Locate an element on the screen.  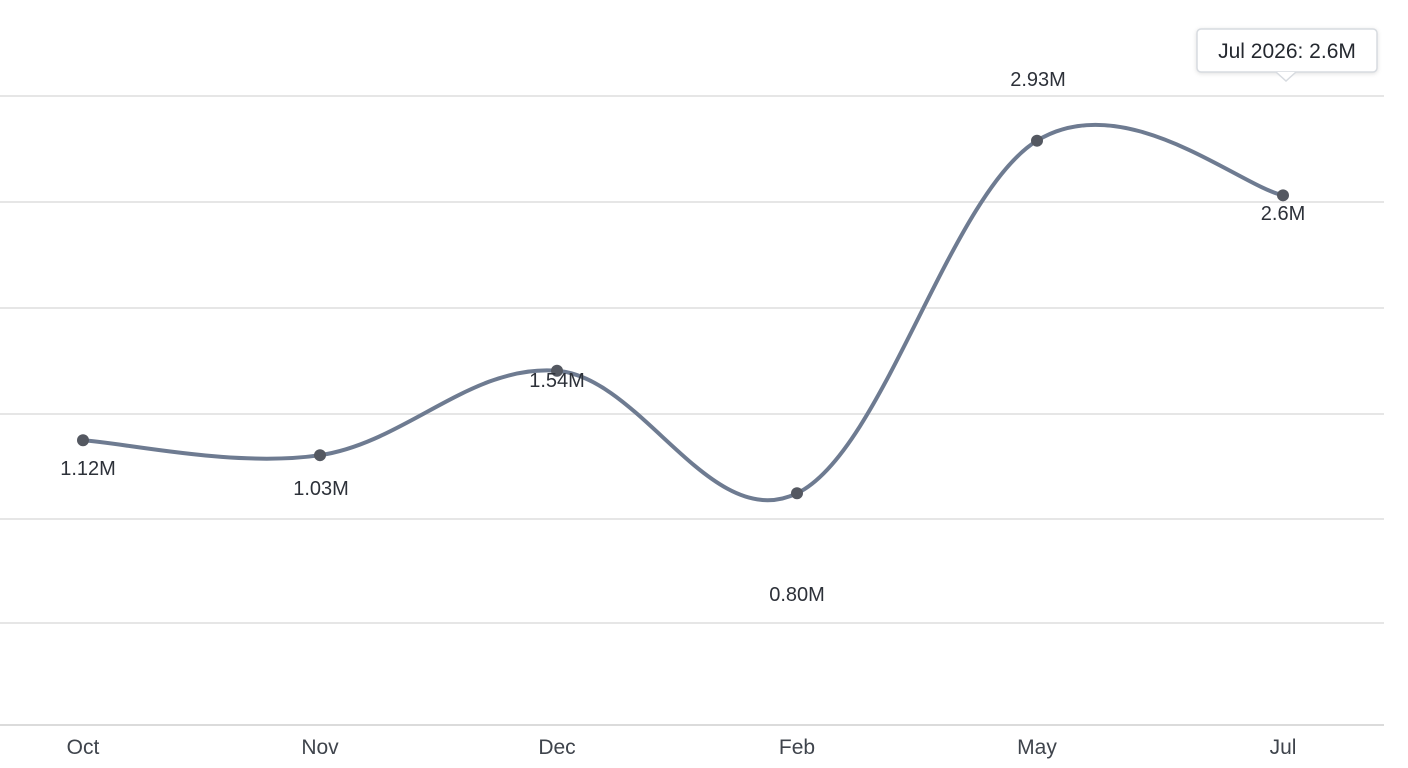
x-tick-label-nov: Nov is located at coordinates (320, 747).